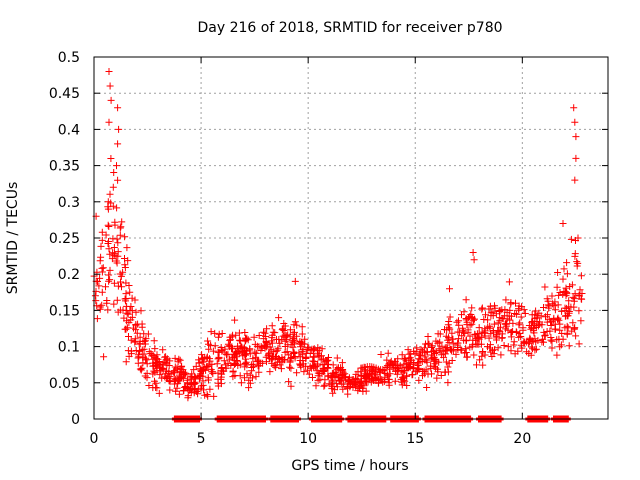  I want to click on y-tick-label: 0.5, so click(69, 58).